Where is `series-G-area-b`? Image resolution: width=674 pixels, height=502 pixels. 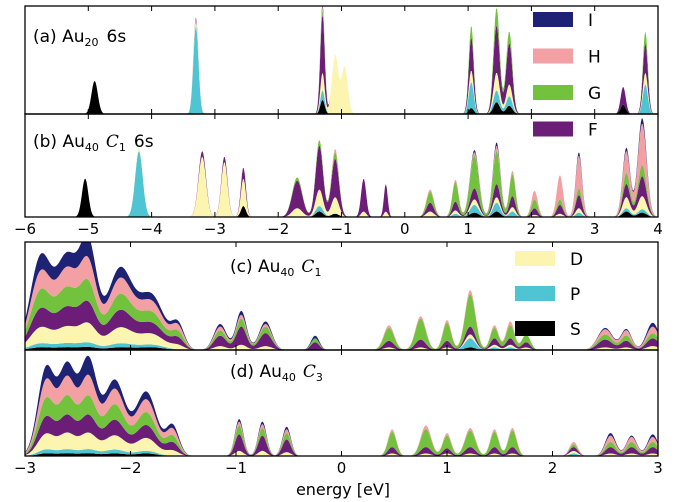
series-G-area-b is located at coordinates (341, 178).